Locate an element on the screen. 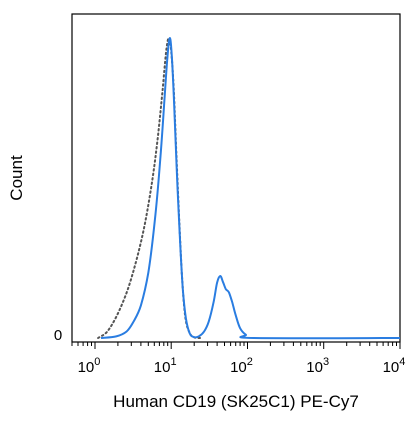 The image size is (420, 421). x-tick-label: 10⁴ is located at coordinates (394, 366).